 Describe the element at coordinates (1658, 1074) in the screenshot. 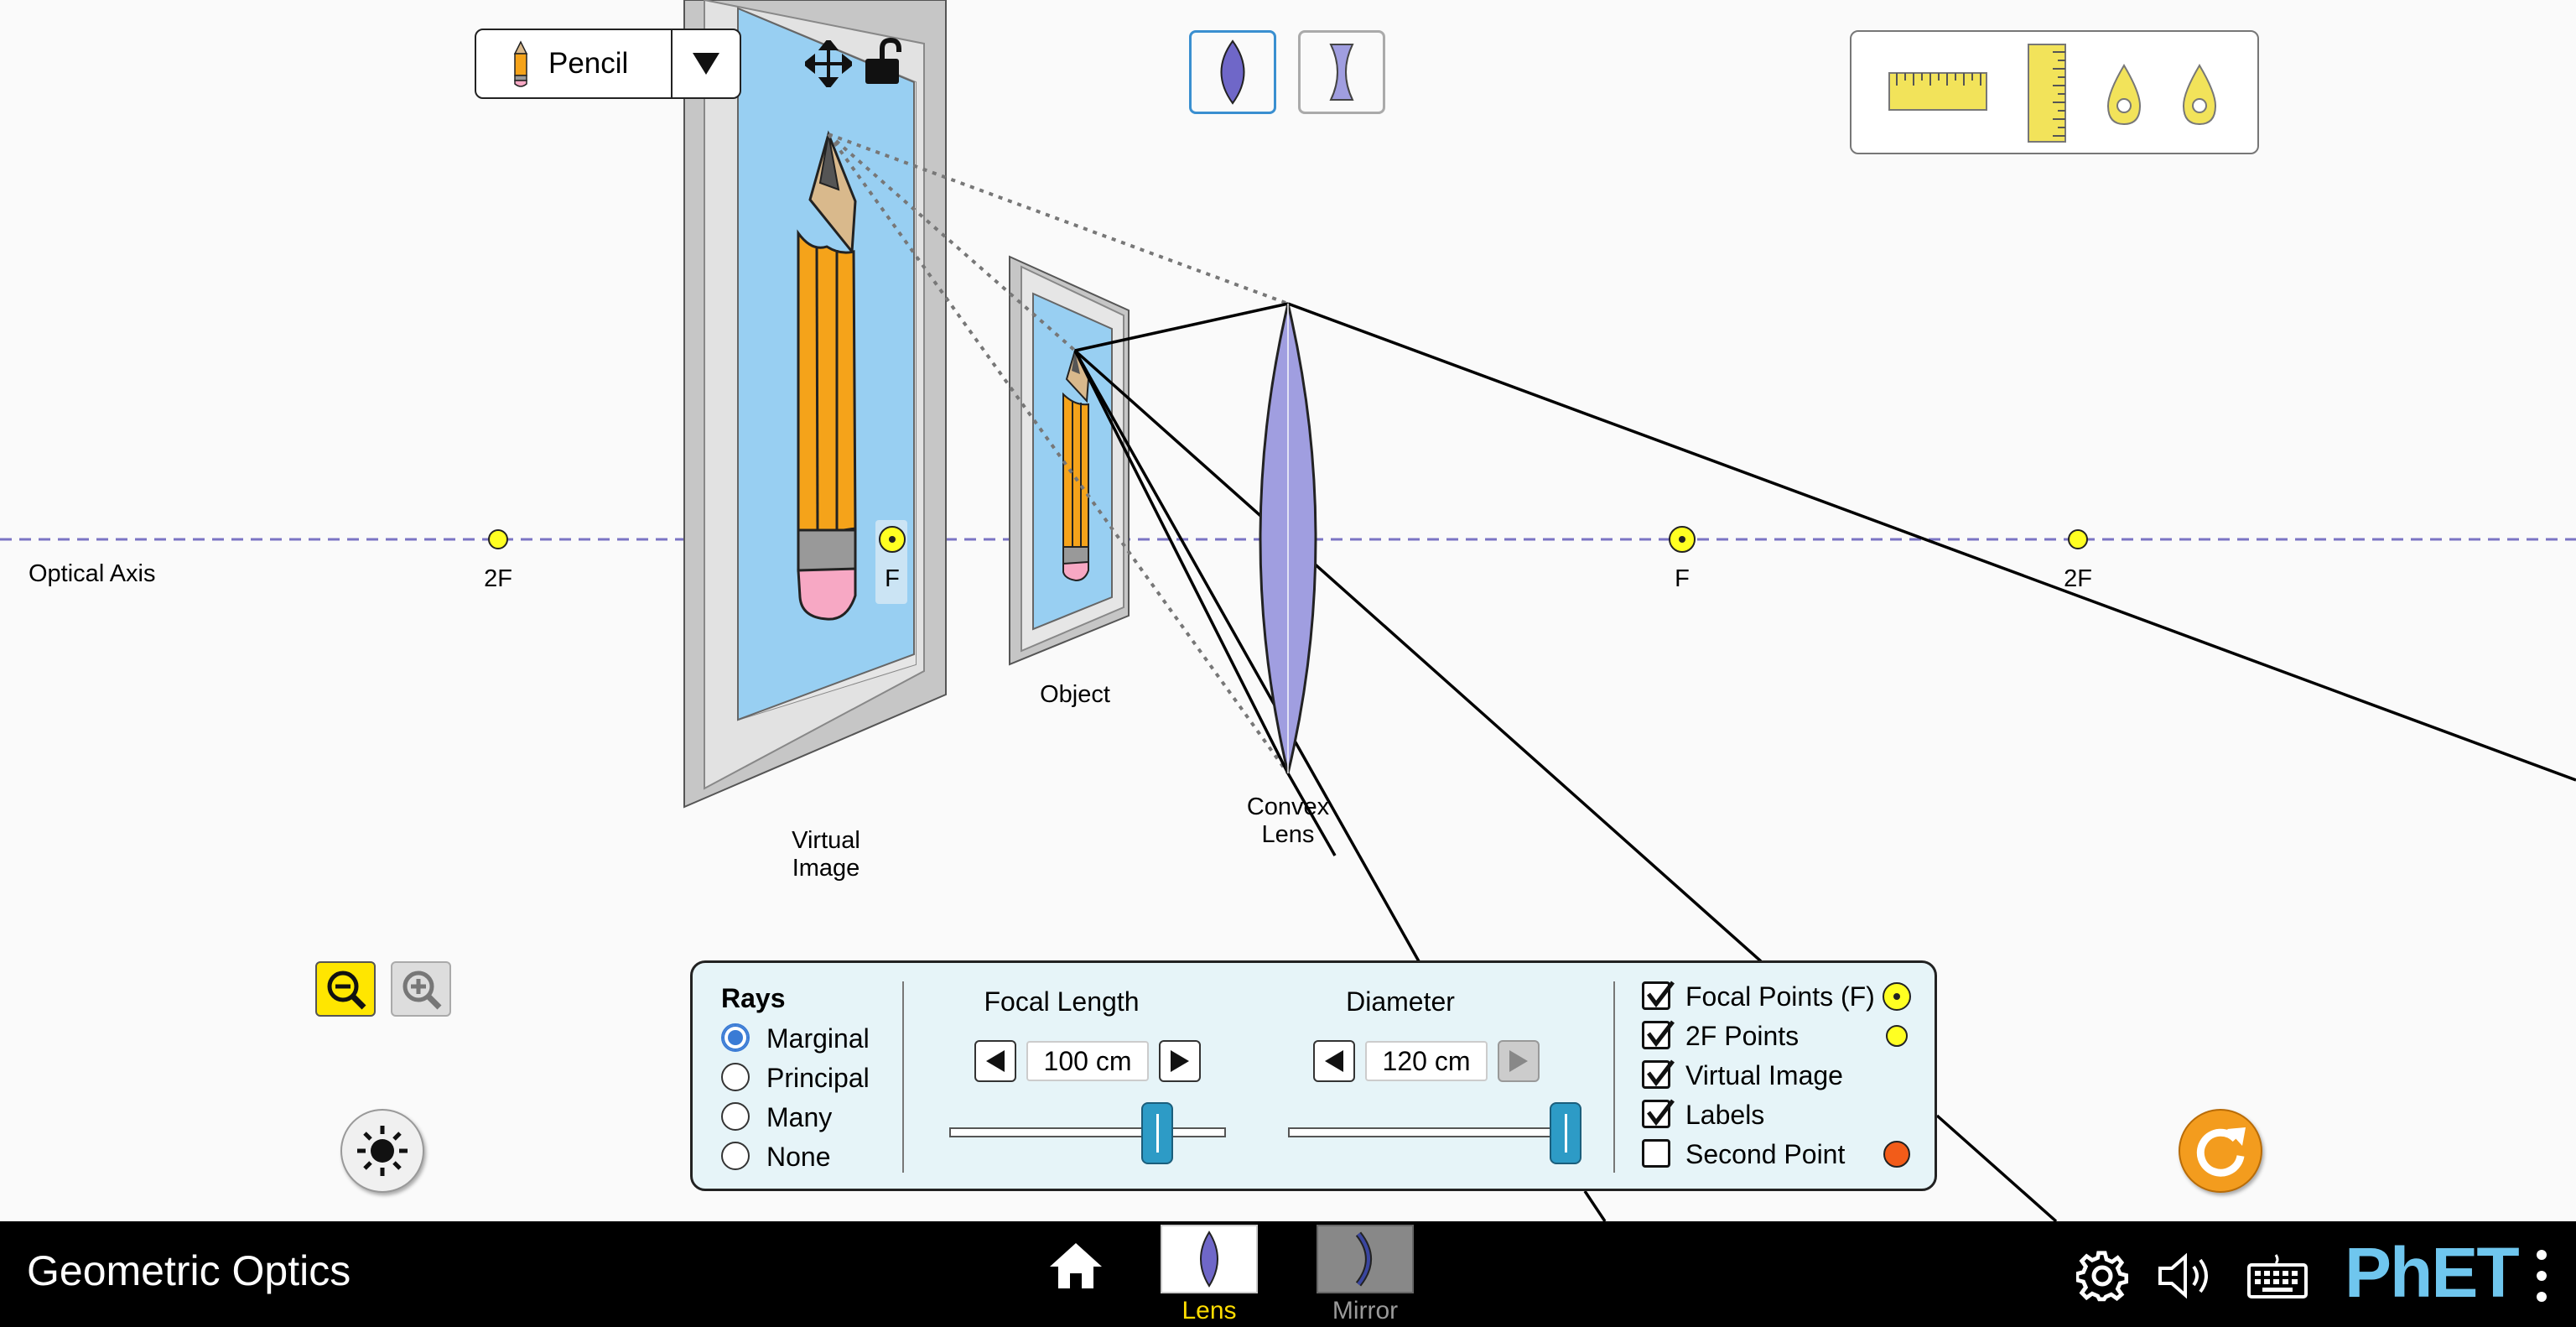

I see `virtual-image-checkbox` at that location.